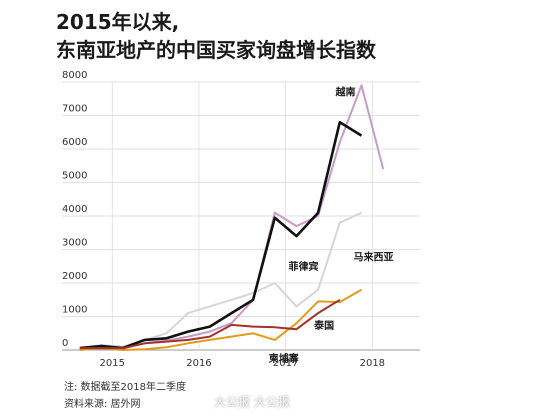  I want to click on series-label: 柬埔寨, so click(283, 358).